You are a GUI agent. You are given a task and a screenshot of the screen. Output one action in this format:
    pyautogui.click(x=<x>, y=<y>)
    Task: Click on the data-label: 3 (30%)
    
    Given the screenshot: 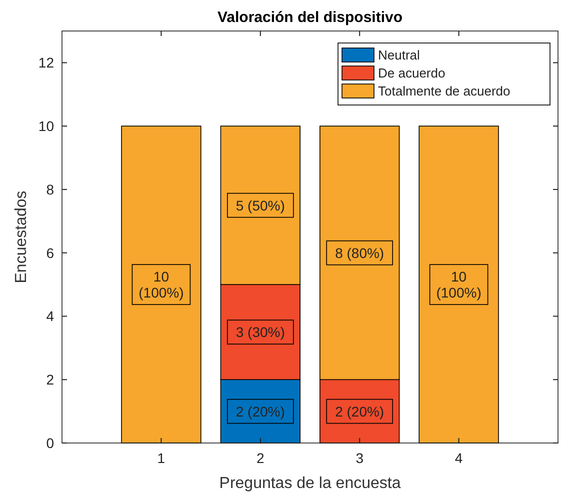 What is the action you would take?
    pyautogui.click(x=260, y=332)
    